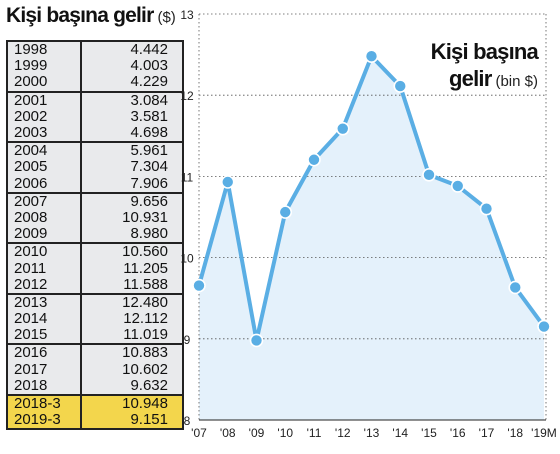 The height and width of the screenshot is (454, 560). I want to click on y-tick-label: 12, so click(187, 96).